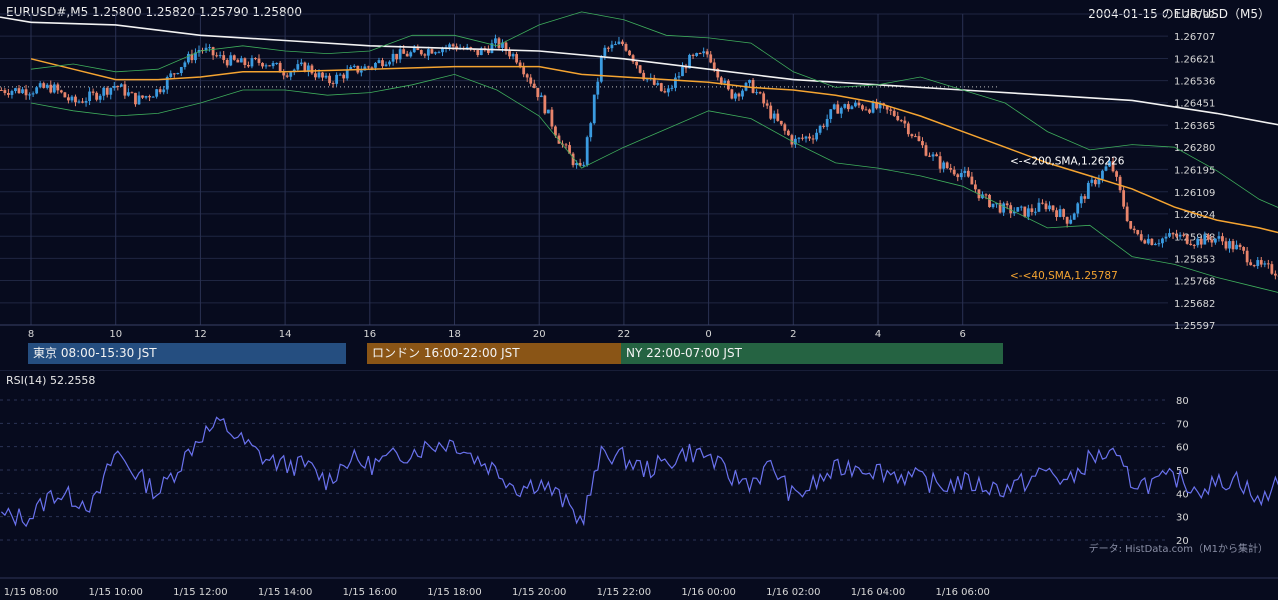 The width and height of the screenshot is (1278, 600). I want to click on price-tick-label: 1.26451, so click(1194, 104).